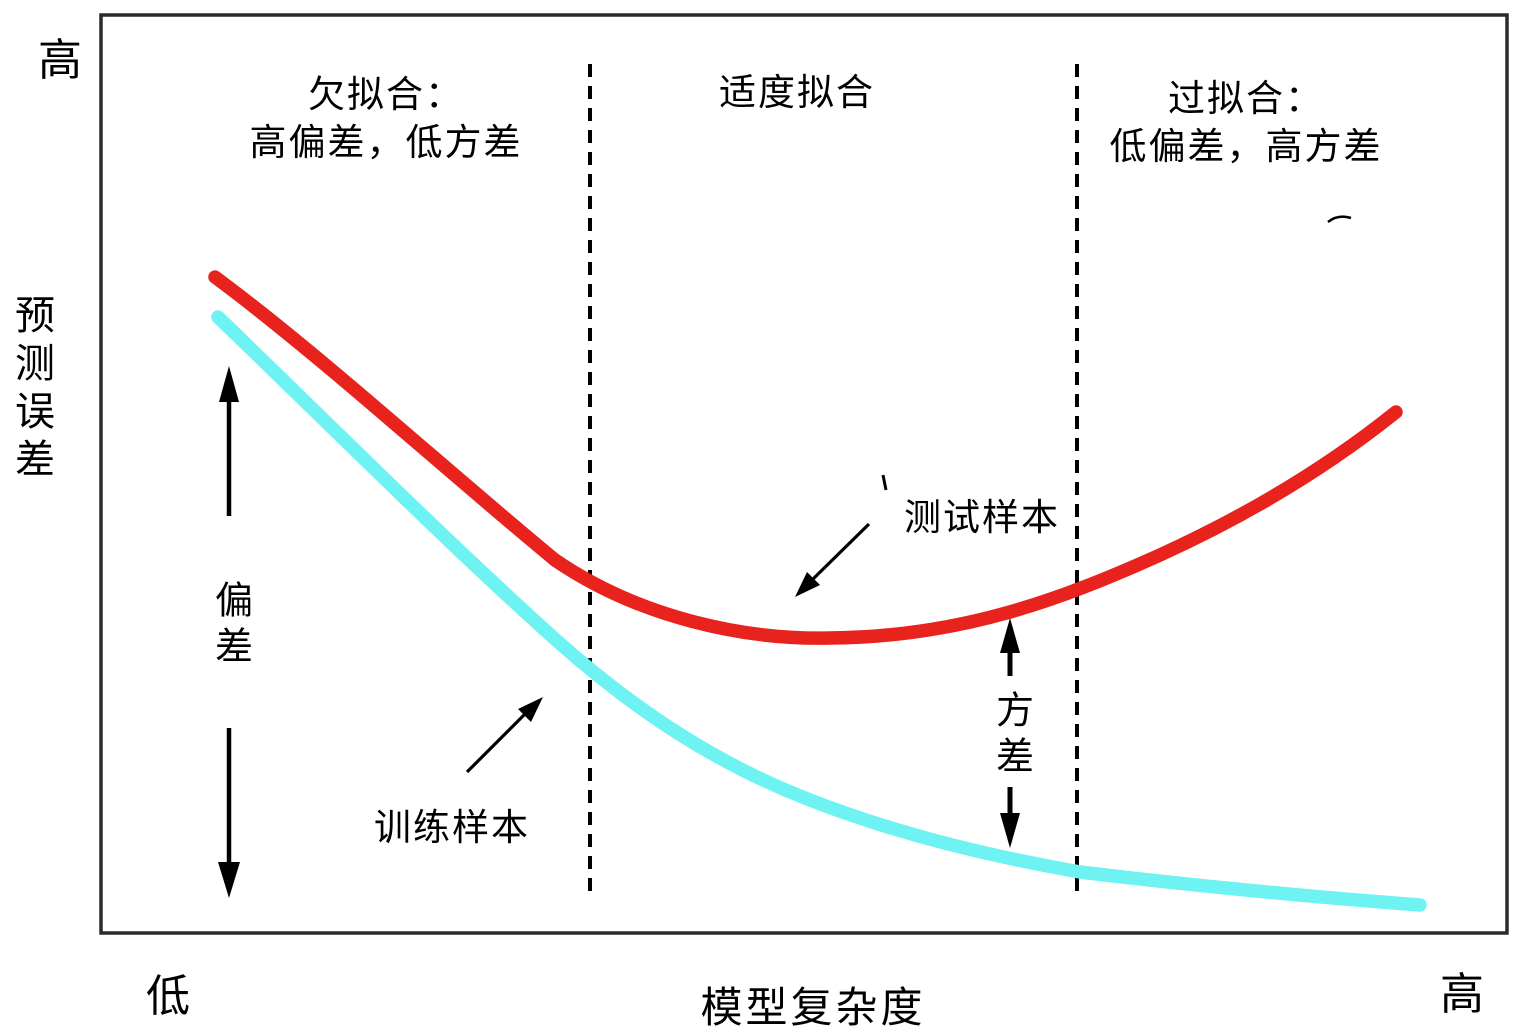  Describe the element at coordinates (1246, 147) in the screenshot. I see `overfit-line2: 低偏差，高方差` at that location.